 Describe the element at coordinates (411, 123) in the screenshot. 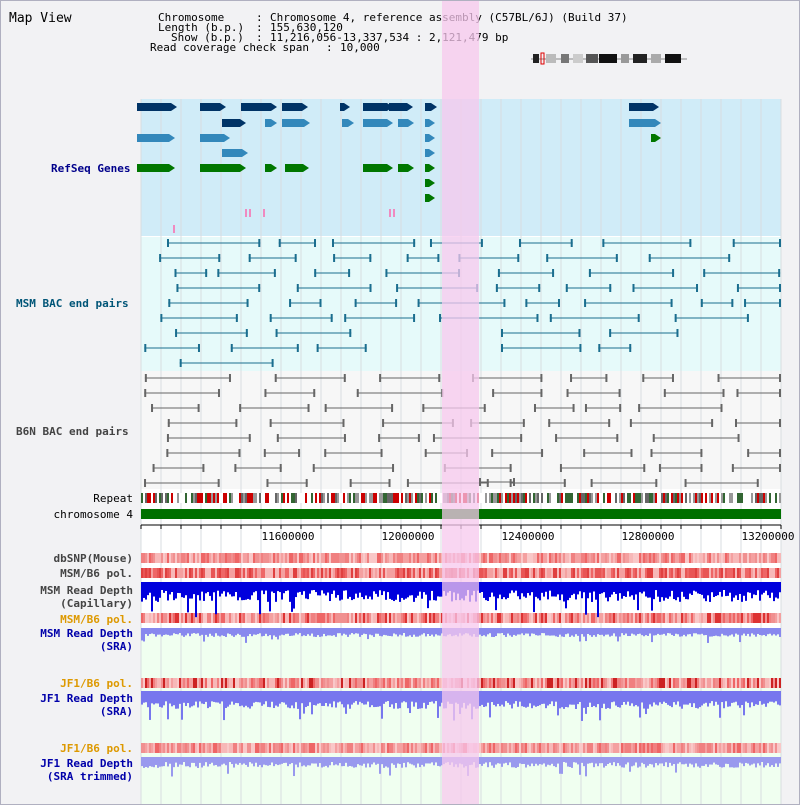

I see `gene-arrow` at that location.